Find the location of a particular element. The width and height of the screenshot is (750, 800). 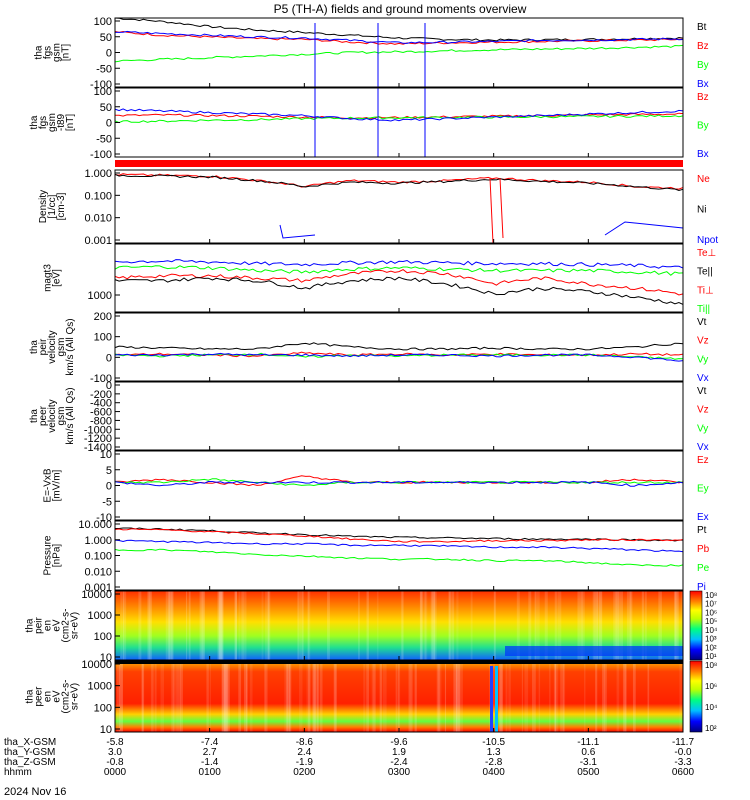

y-tick-label: 50 is located at coordinates (106, 108).